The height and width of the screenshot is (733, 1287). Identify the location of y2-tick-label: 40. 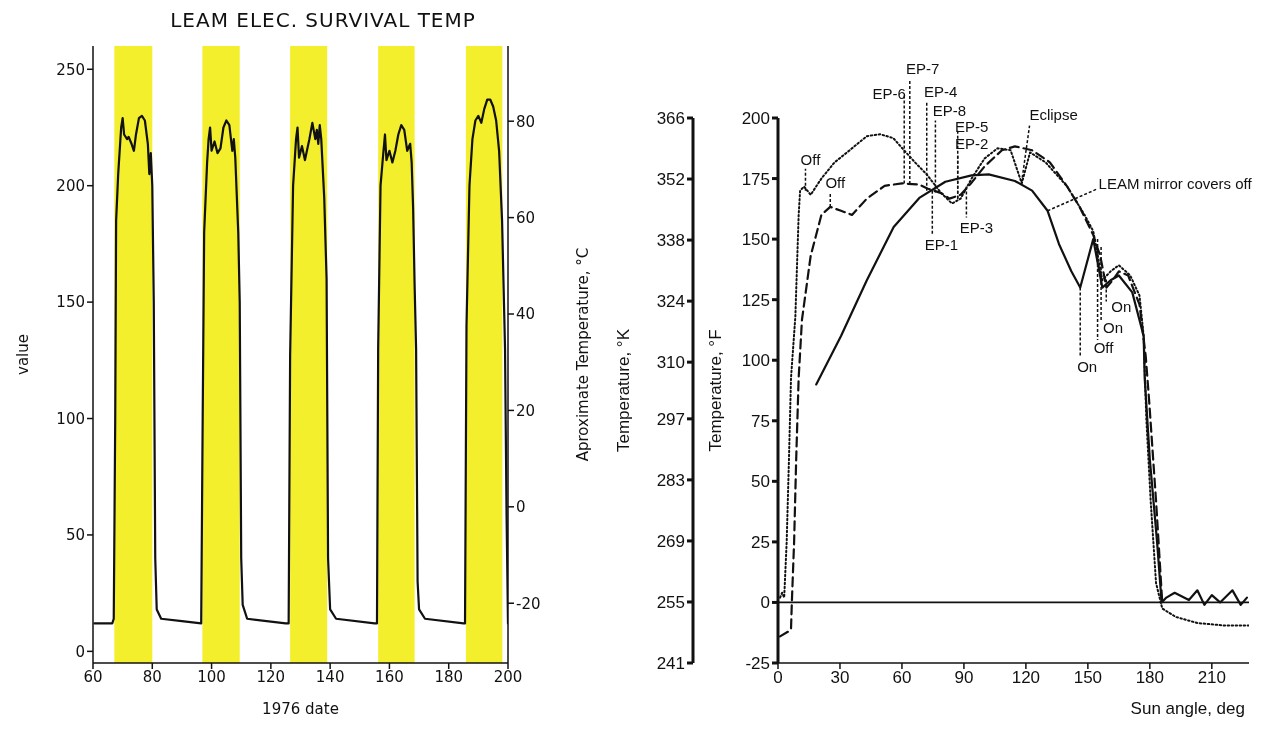
(526, 314).